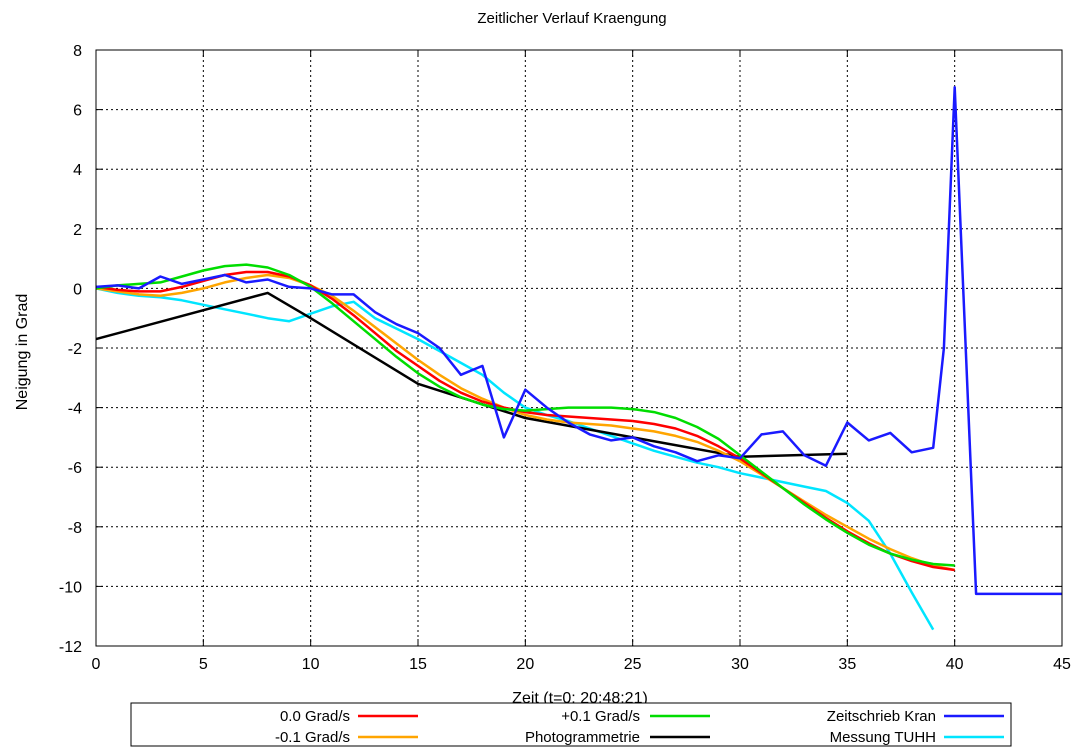 The height and width of the screenshot is (749, 1085). Describe the element at coordinates (70, 587) in the screenshot. I see `y-tick-label: -10` at that location.